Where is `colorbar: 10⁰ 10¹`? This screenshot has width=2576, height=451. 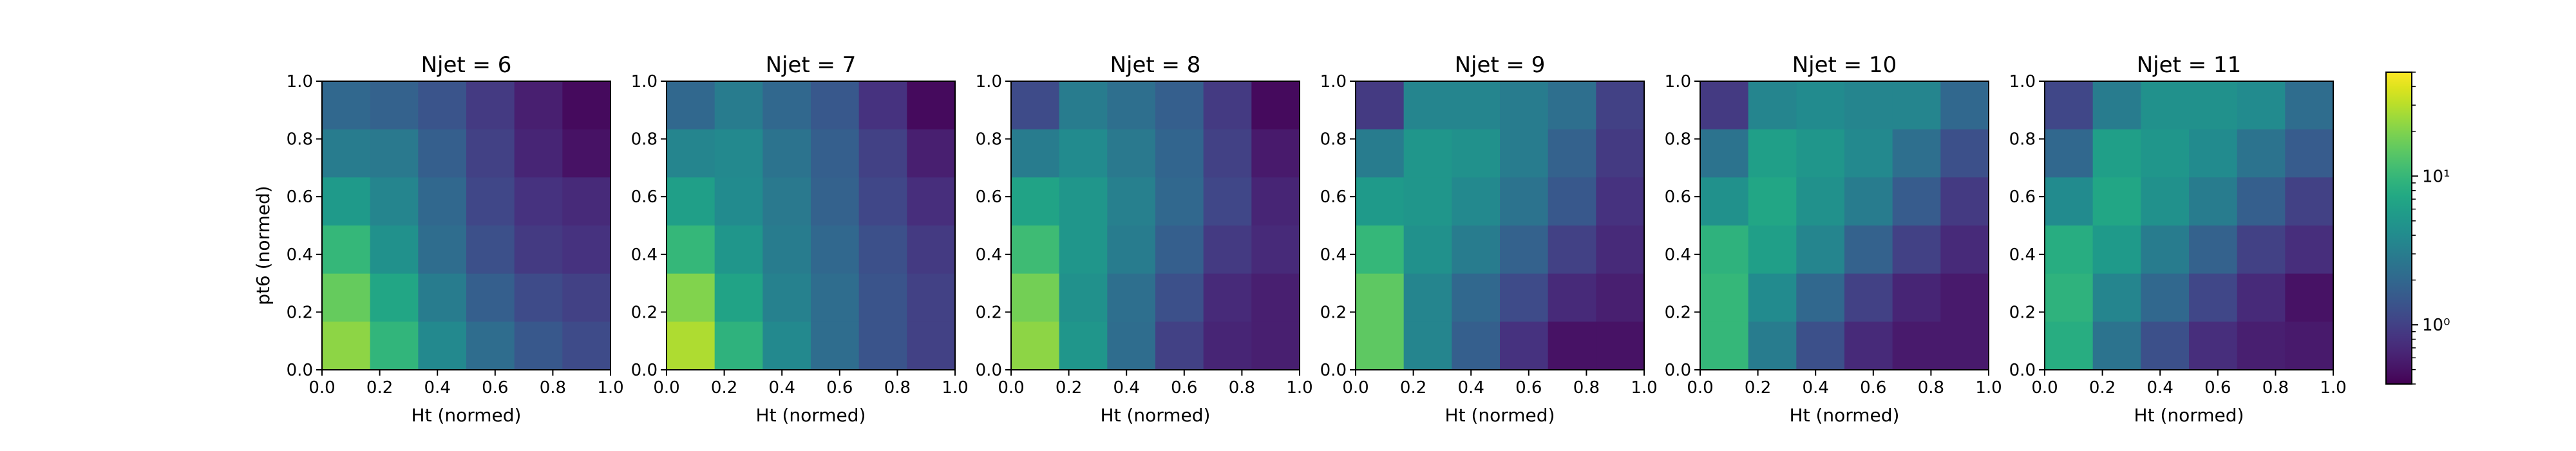 colorbar: 10⁰ 10¹ is located at coordinates (2417, 228).